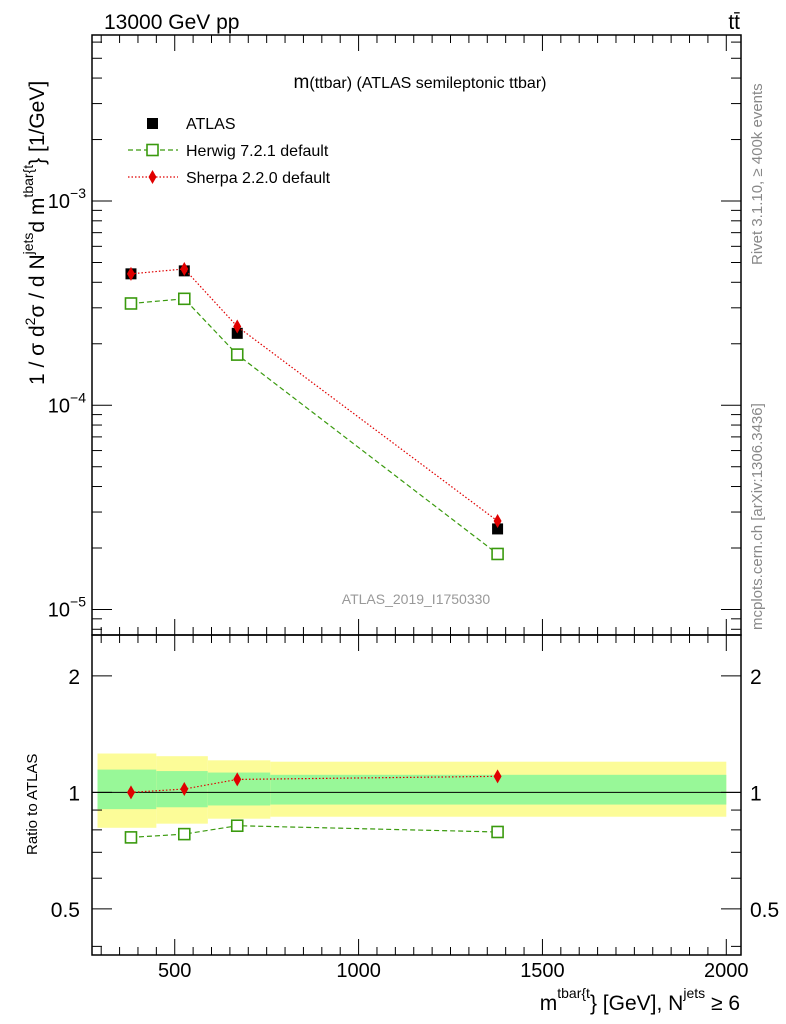 The height and width of the screenshot is (1024, 786). I want to click on xlabel-part-3: ≥ 6, so click(722, 1003).